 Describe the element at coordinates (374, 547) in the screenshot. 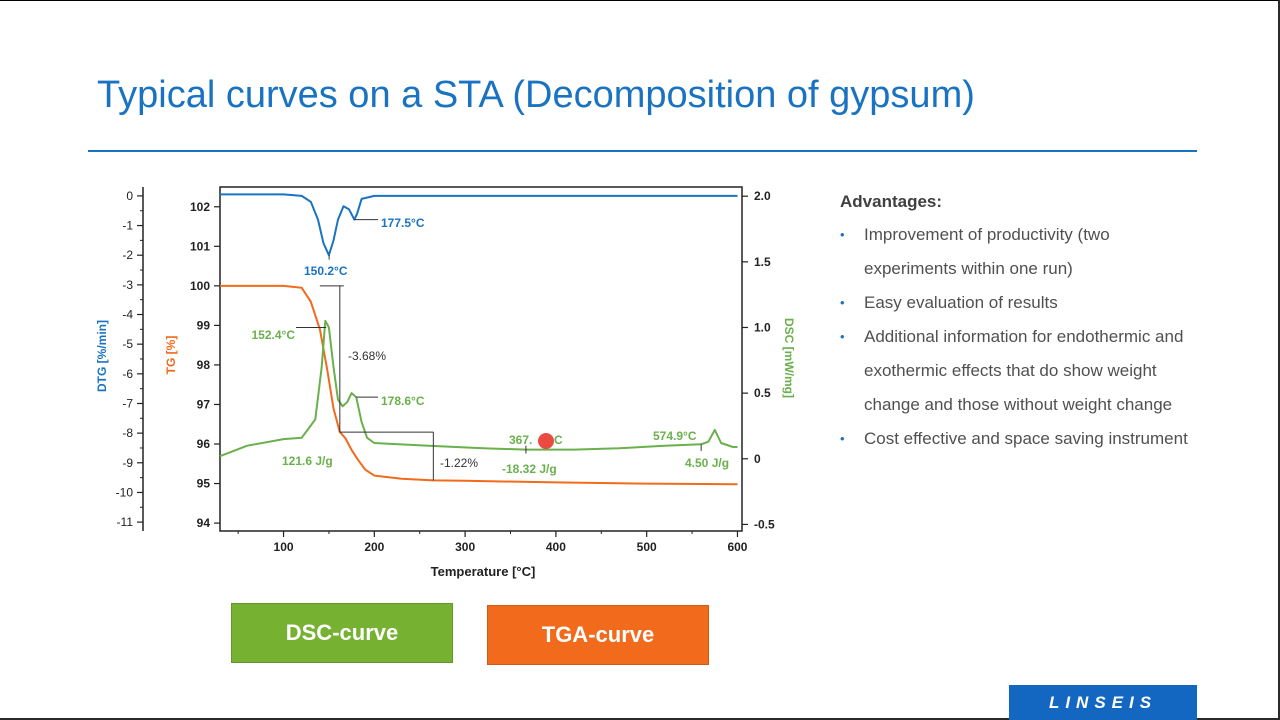

I see `x-tick-label: 200` at that location.